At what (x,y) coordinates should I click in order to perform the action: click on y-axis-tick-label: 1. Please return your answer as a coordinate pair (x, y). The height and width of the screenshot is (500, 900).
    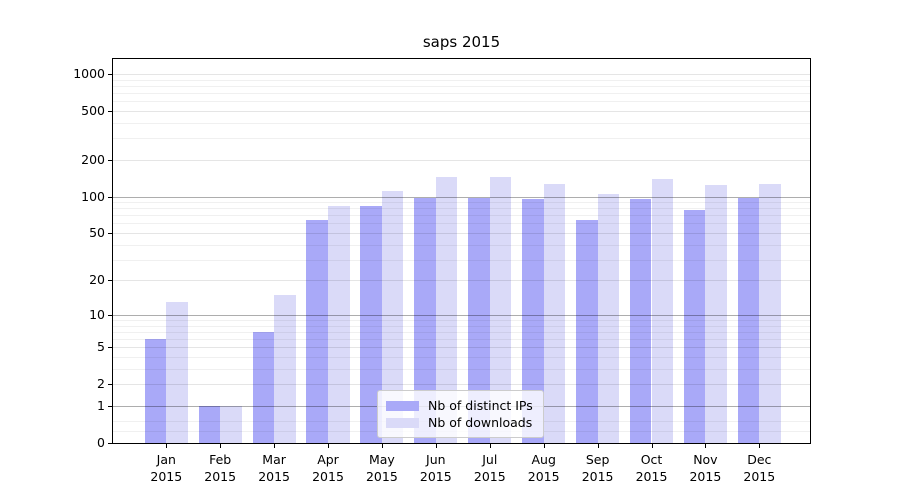
    Looking at the image, I should click on (101, 405).